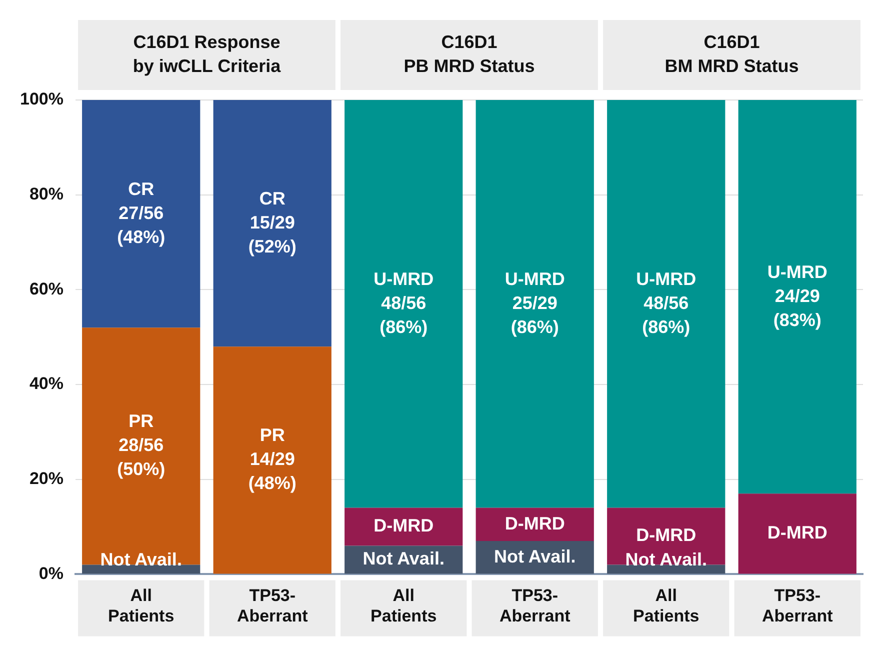  What do you see at coordinates (469, 54) in the screenshot?
I see `text: C16D1 PB MRD Status` at bounding box center [469, 54].